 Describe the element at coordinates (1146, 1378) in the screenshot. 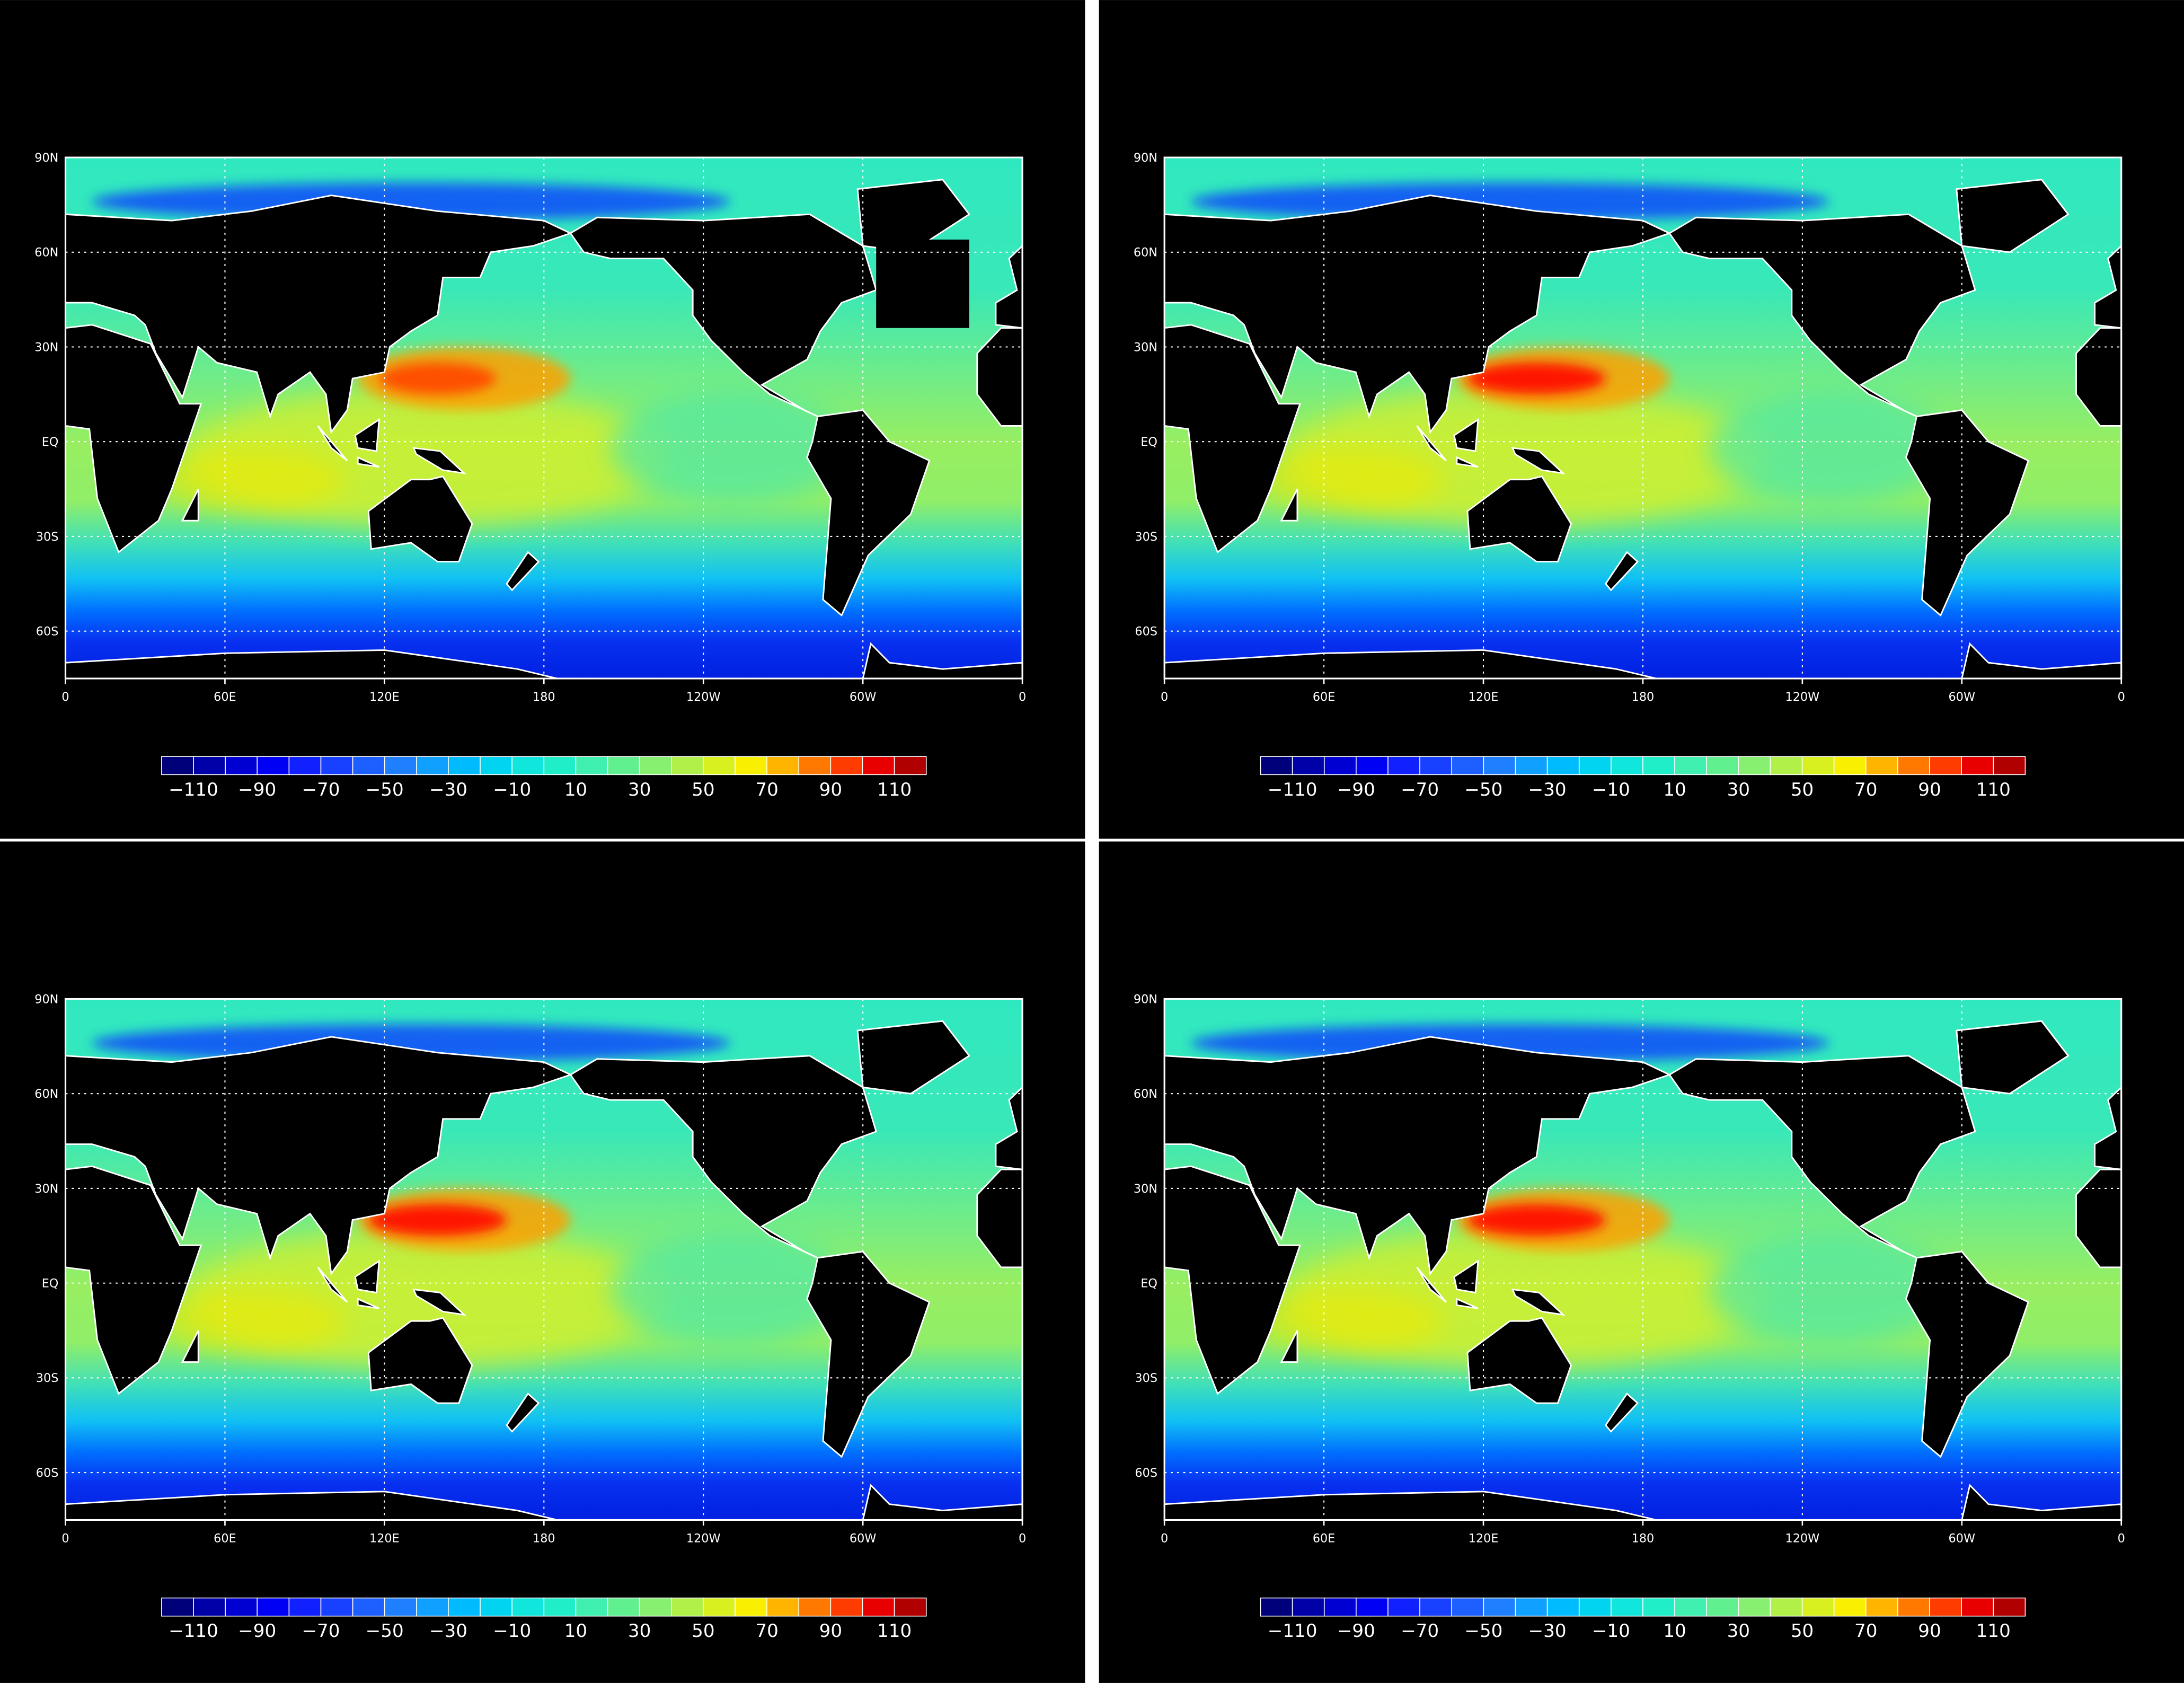

I see `lat-label: 30S` at that location.